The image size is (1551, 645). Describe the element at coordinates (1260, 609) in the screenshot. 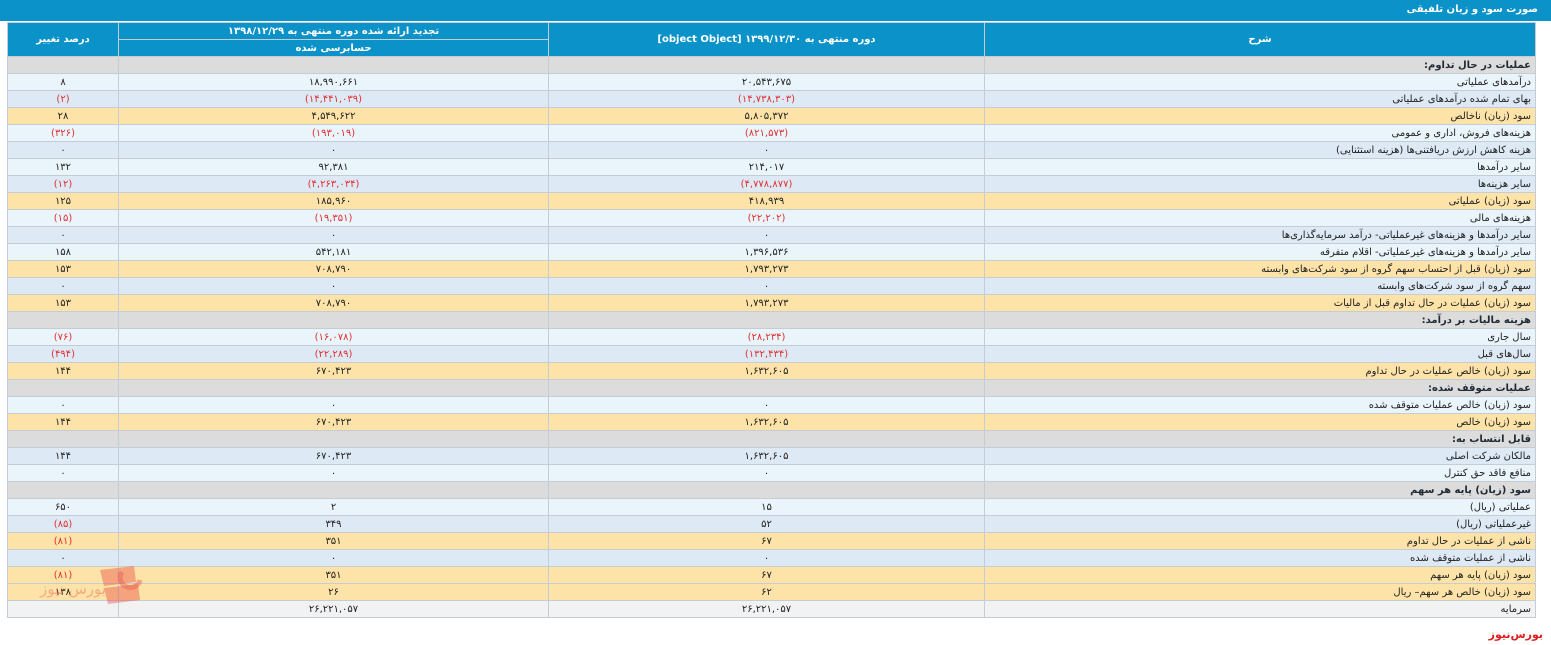

I see `row-description: سرمایه` at that location.